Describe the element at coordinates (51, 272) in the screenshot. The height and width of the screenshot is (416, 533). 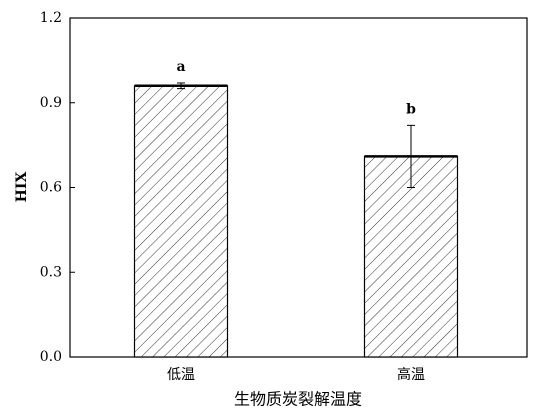
I see `y-tick-label: 0.3` at that location.